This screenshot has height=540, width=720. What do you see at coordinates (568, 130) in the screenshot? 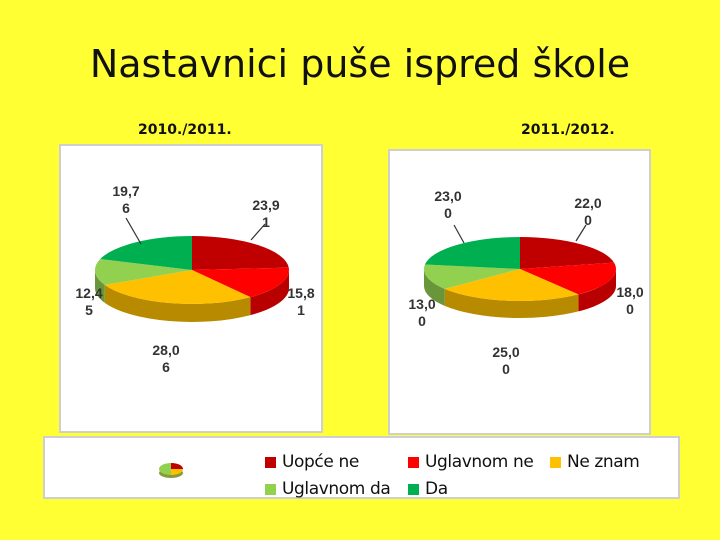
I see `chart-title-2011: 2011./2012.` at bounding box center [568, 130].